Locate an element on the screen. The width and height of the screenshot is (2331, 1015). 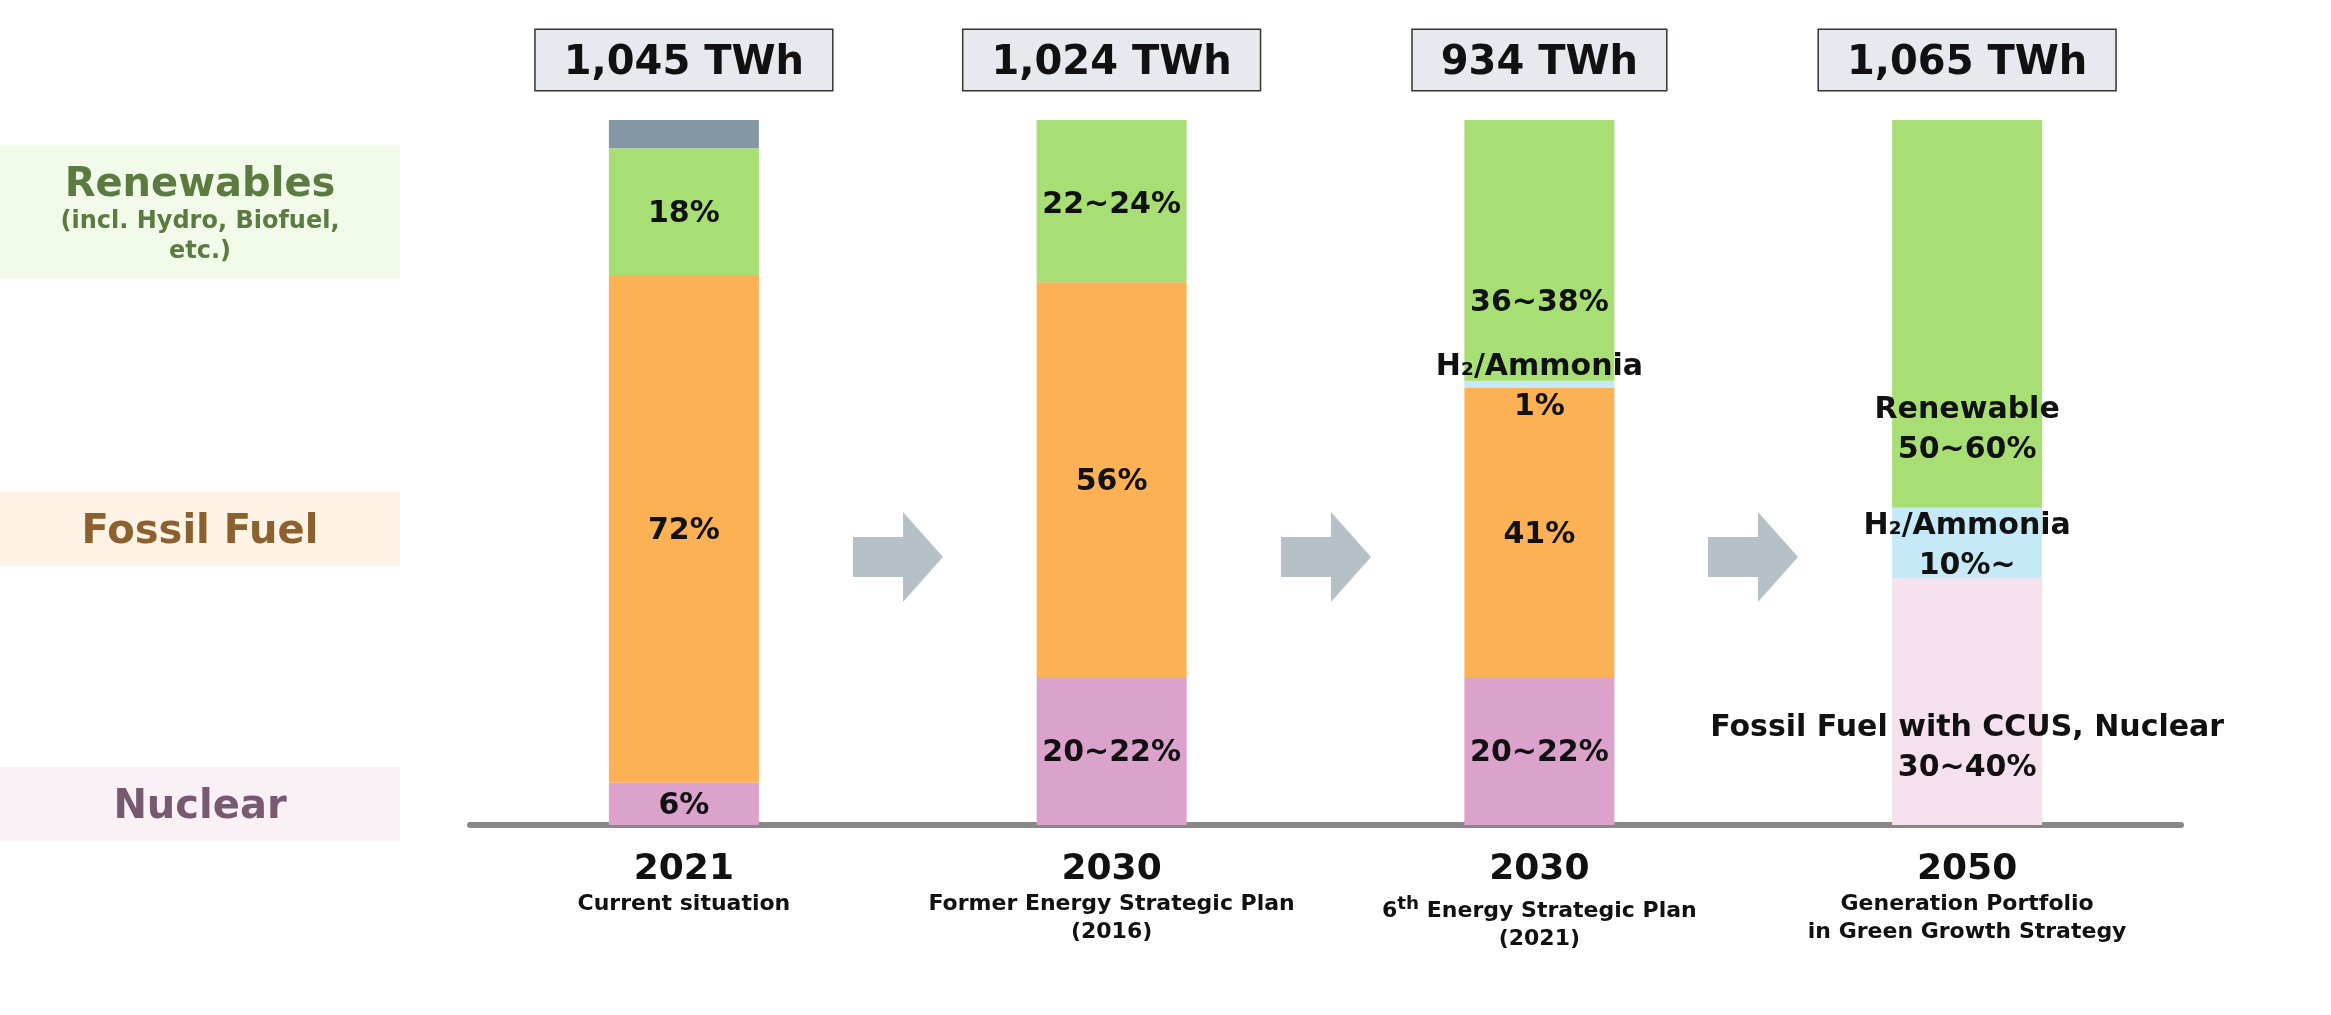
data-label: 56% is located at coordinates (1111, 480).